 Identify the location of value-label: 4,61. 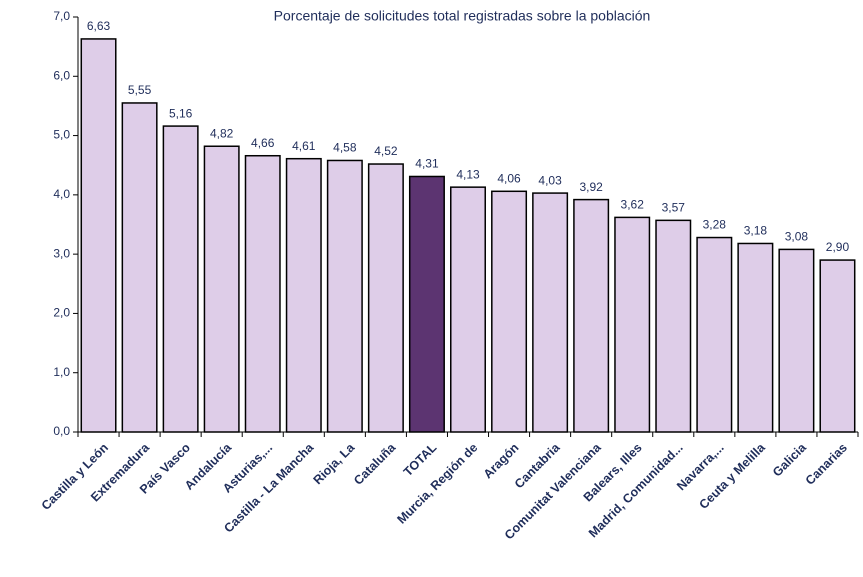
(304, 146).